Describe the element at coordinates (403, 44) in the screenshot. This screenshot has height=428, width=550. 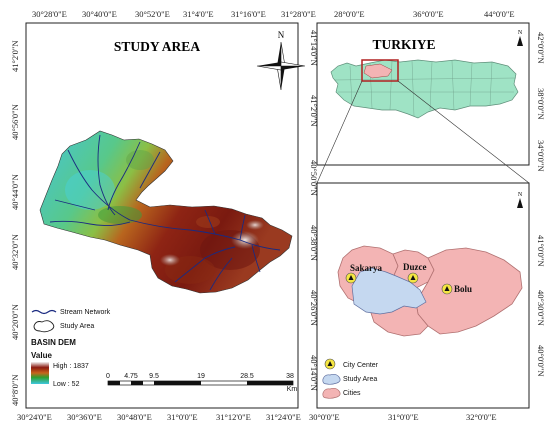
I see `turkey-title: TURKIYE` at that location.